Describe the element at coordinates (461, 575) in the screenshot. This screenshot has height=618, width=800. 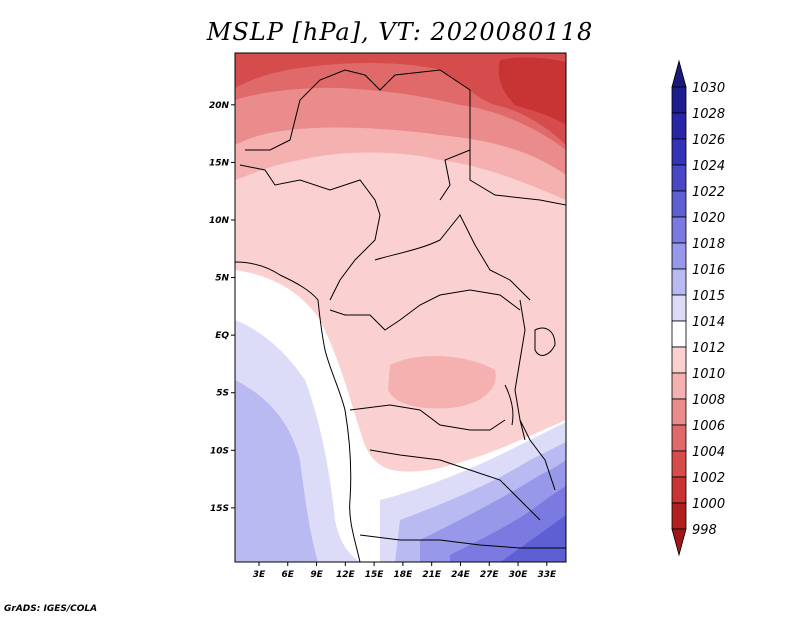
I see `lon-tick-label: 24E` at that location.